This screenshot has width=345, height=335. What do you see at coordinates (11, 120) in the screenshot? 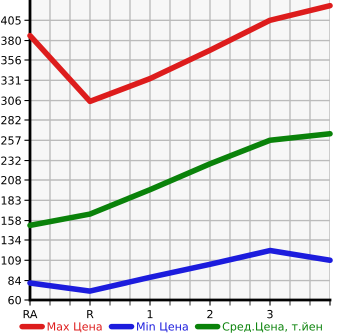
I see `y-tick-label: 282` at bounding box center [11, 120].